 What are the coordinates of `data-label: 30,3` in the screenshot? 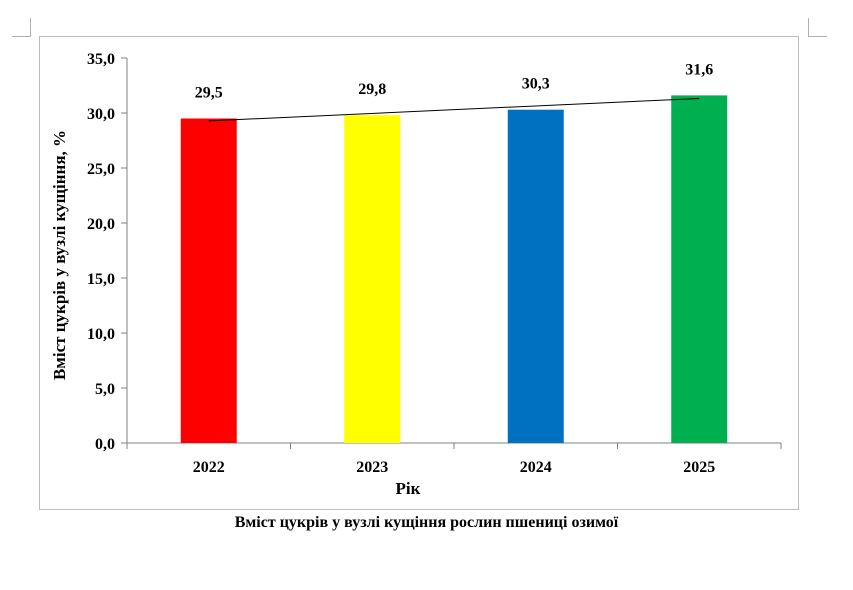 It's located at (536, 84).